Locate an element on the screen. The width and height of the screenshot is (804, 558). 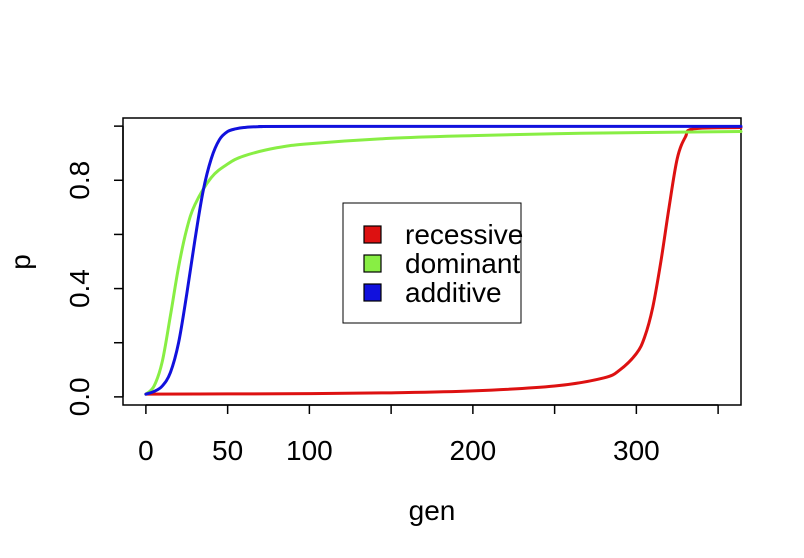
y-axis-label: p is located at coordinates (20, 262).